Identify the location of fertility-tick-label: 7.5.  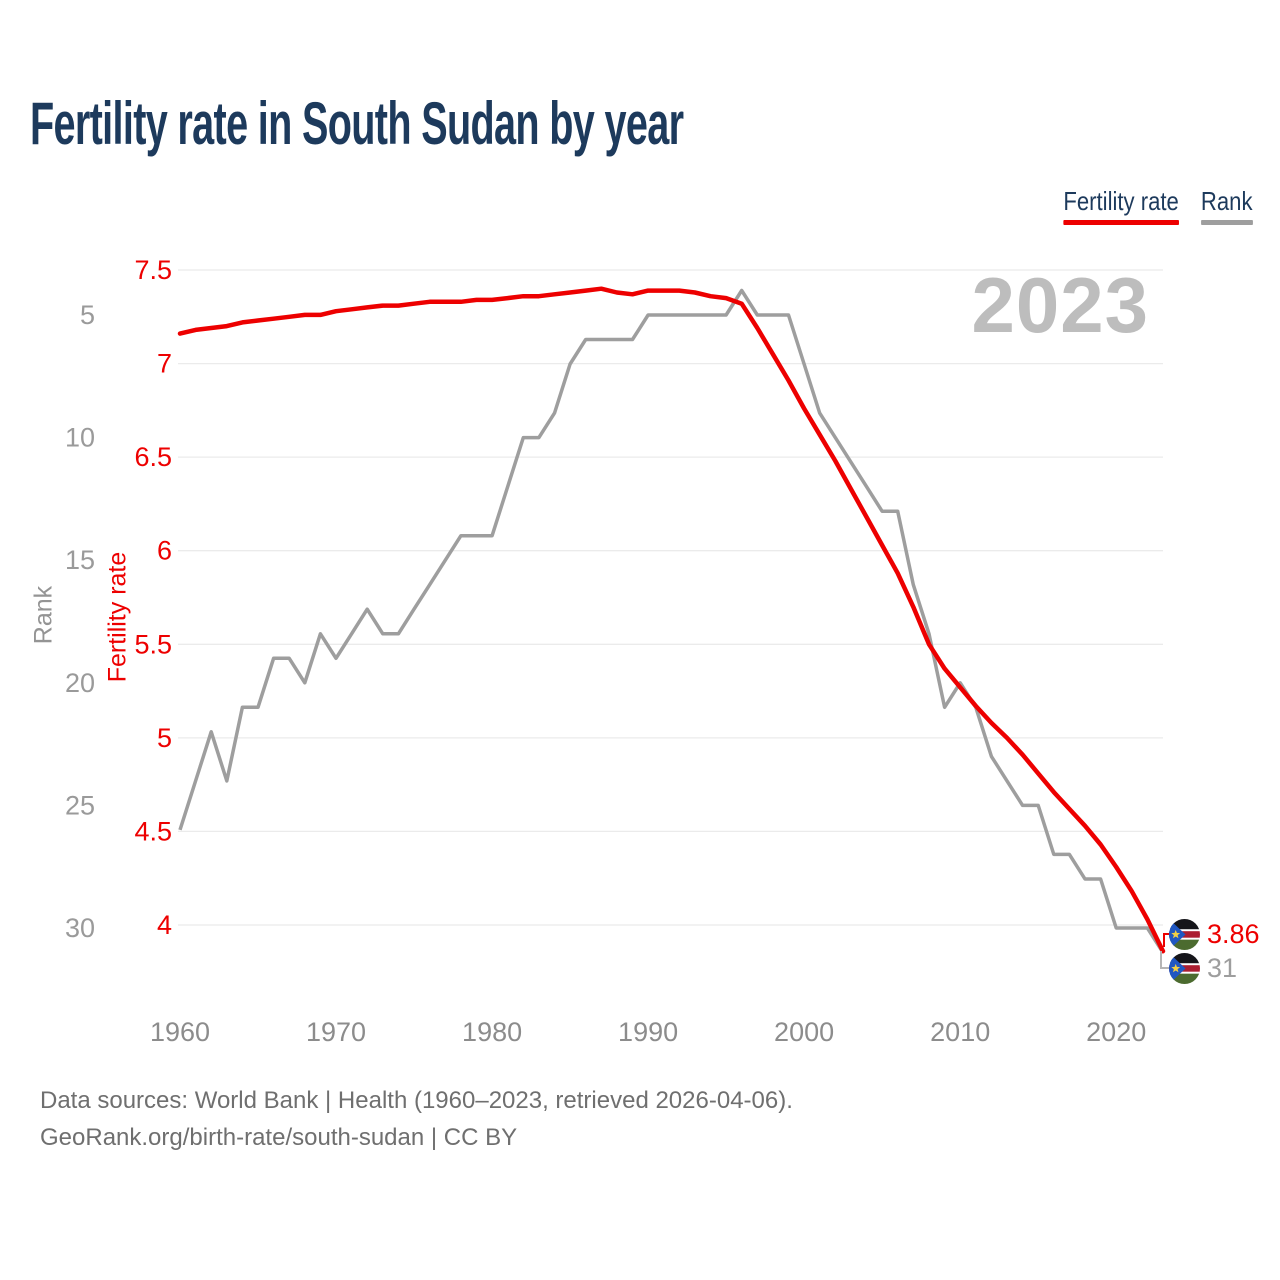
(153, 270).